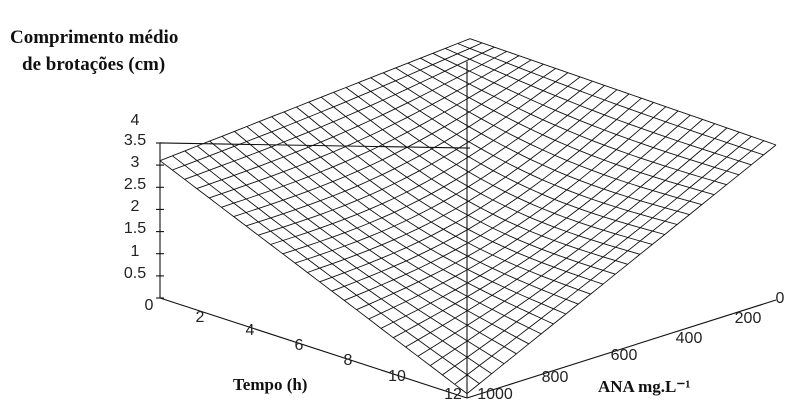 This screenshot has height=404, width=790. What do you see at coordinates (94, 37) in the screenshot?
I see `z-axis-label-line1: Comprimento médio` at bounding box center [94, 37].